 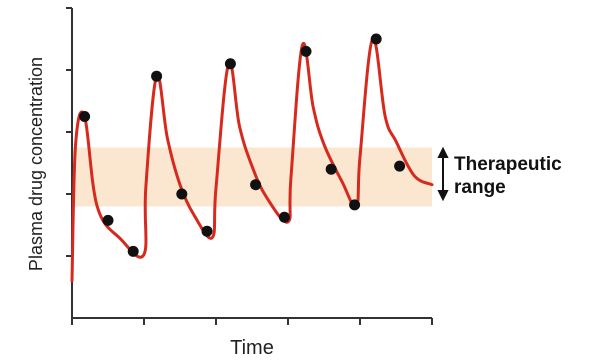 What do you see at coordinates (443, 152) in the screenshot?
I see `range-arrow-head-up` at bounding box center [443, 152].